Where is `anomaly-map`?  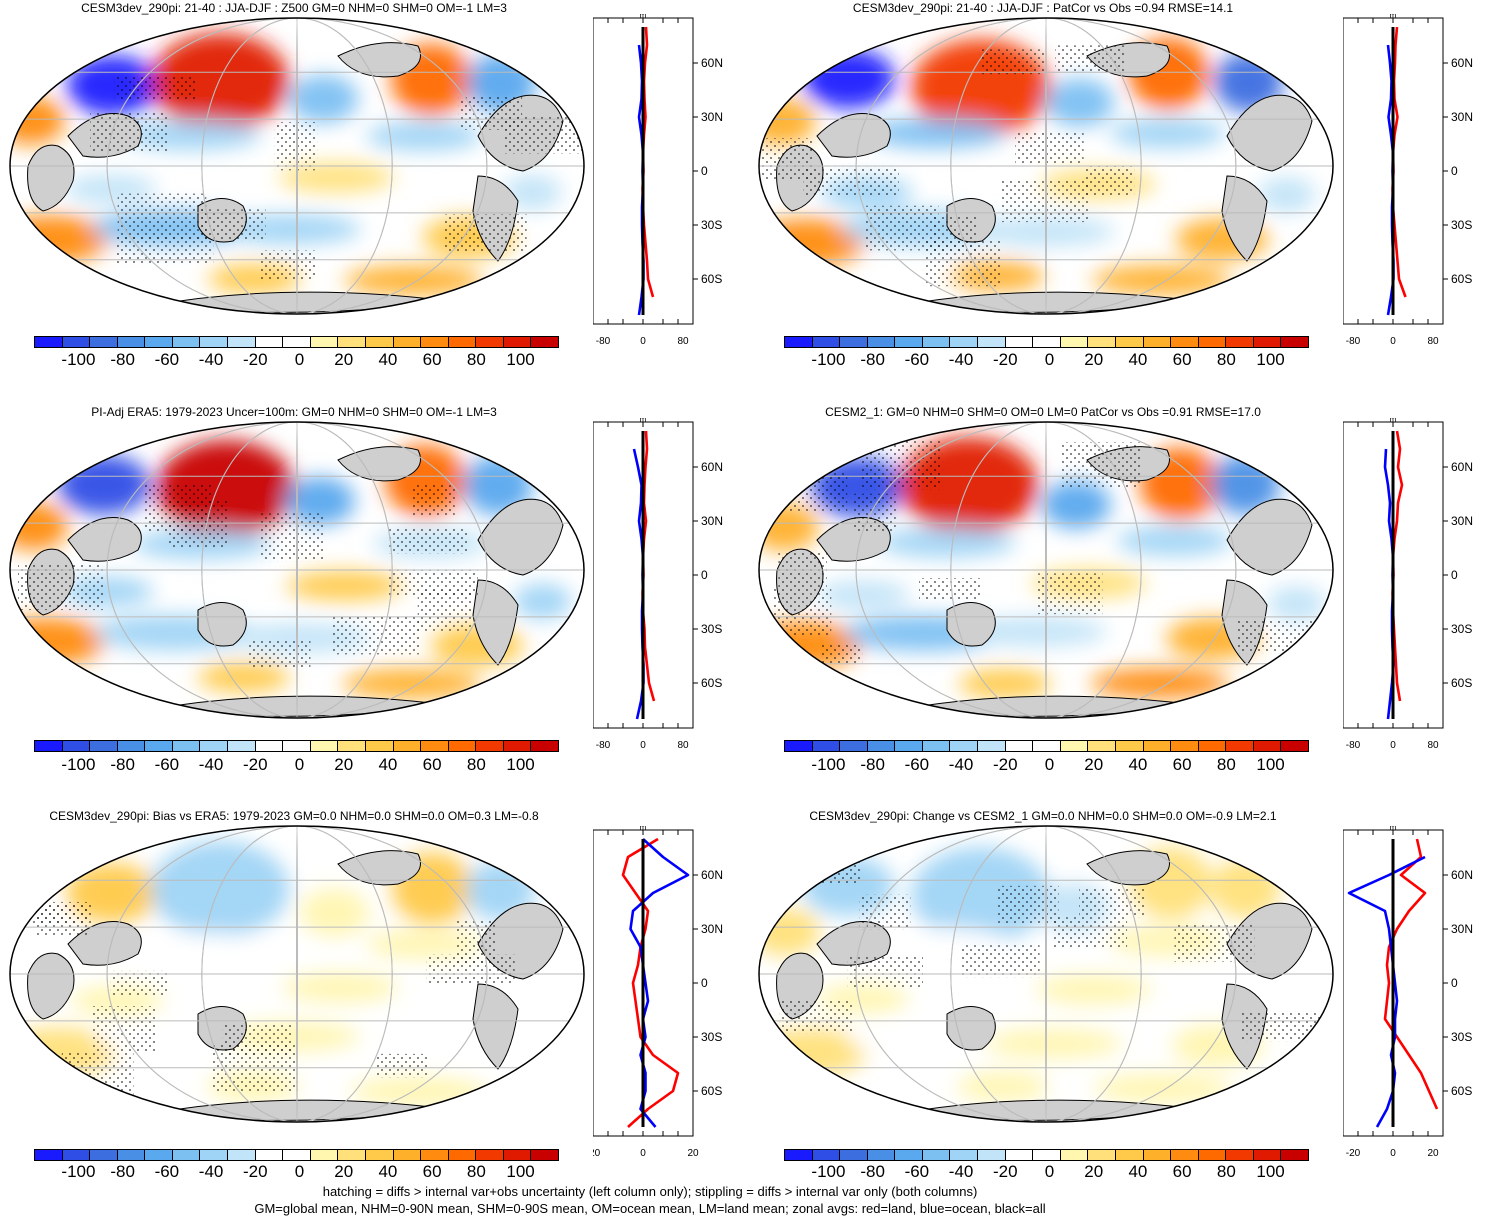
anomaly-map is located at coordinates (297, 976).